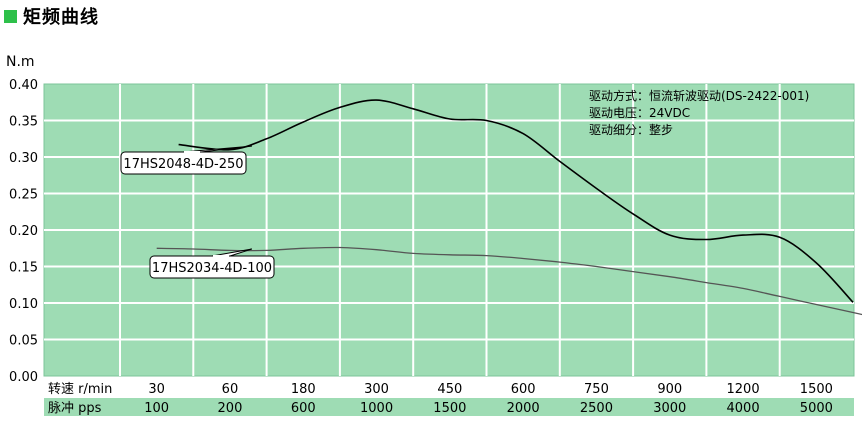  I want to click on x-tick-label: 2500, so click(596, 408).